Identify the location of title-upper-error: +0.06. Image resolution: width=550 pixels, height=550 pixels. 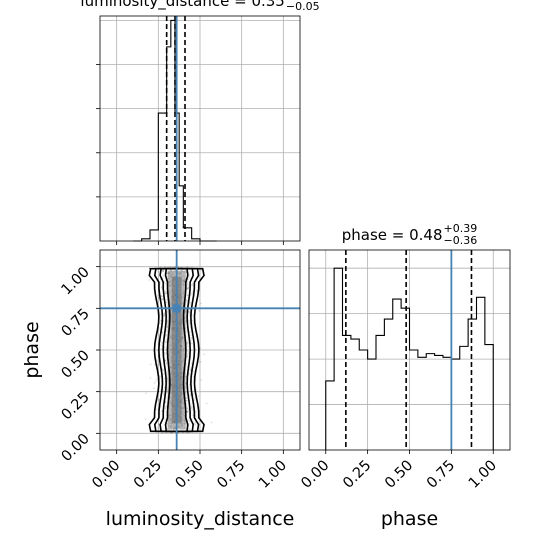
(303, 0).